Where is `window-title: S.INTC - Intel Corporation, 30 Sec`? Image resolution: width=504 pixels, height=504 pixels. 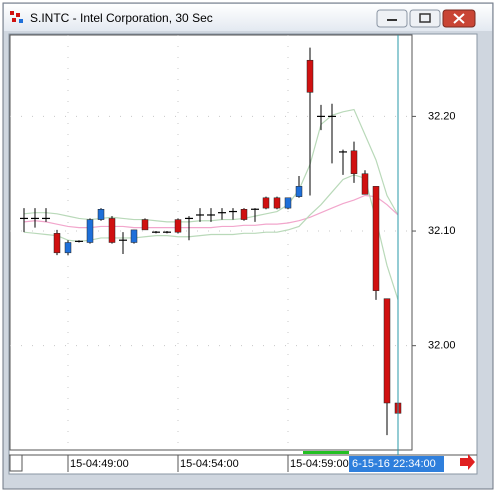 window-title: S.INTC - Intel Corporation, 30 Sec is located at coordinates (121, 18).